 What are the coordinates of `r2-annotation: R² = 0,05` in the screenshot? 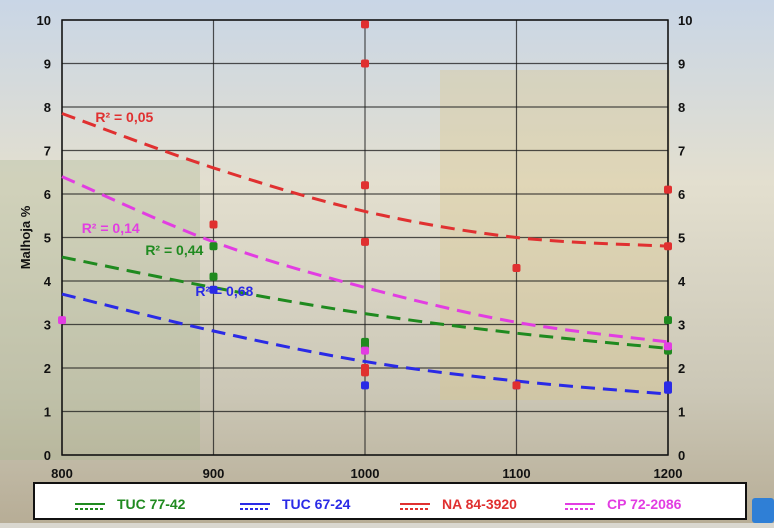 It's located at (124, 117).